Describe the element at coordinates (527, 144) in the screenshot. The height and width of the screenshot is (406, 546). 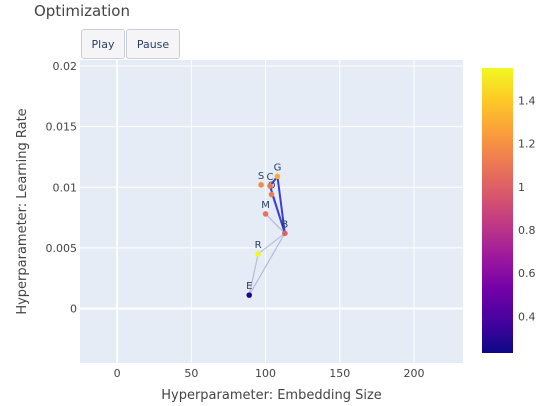
I see `colorbar-tick-label: 1.2` at that location.